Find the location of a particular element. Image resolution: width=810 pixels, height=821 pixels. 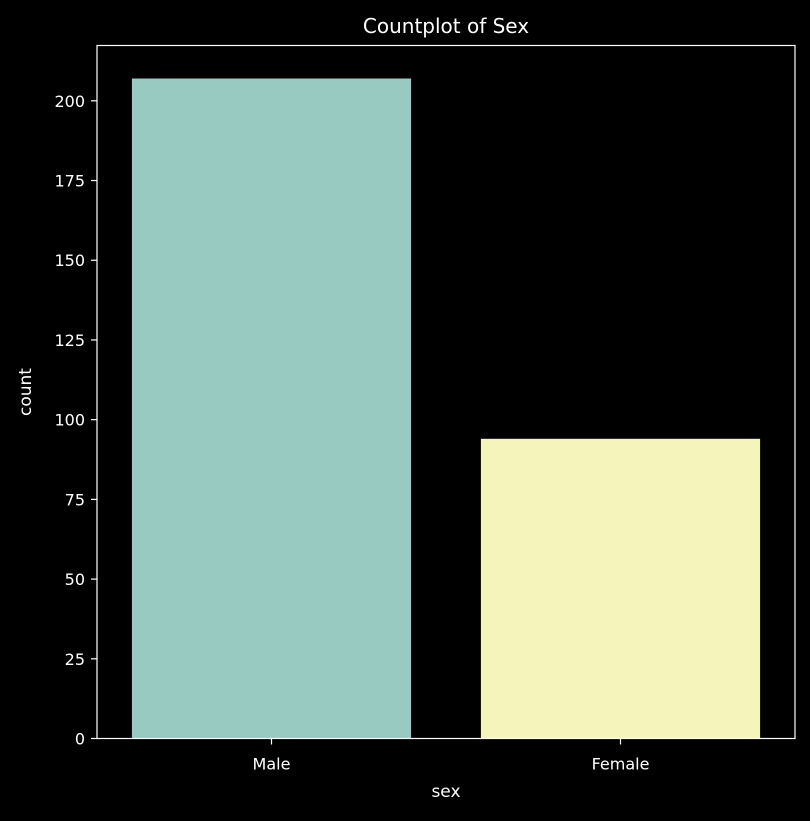

y-tick-label: 175 is located at coordinates (69, 181).